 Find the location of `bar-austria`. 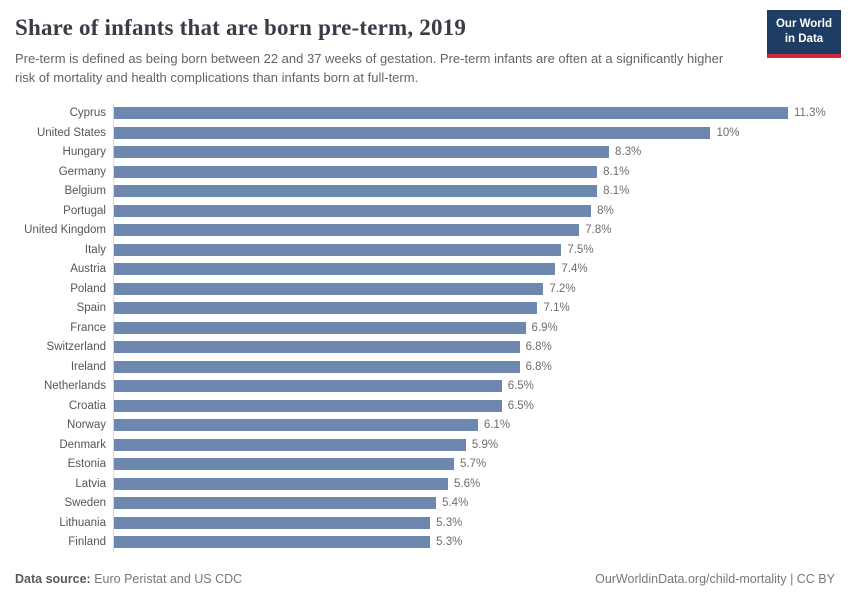

bar-austria is located at coordinates (335, 269).